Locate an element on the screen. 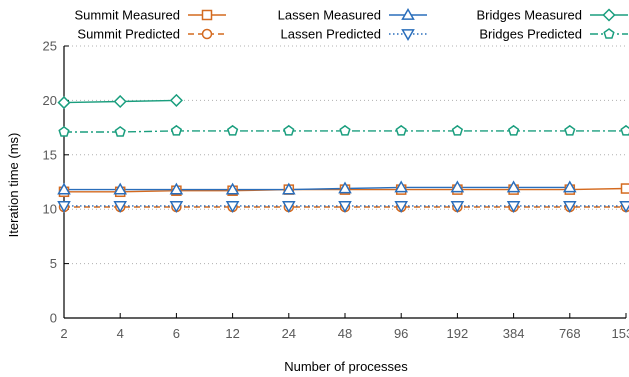  lassen-measured-line is located at coordinates (317, 188).